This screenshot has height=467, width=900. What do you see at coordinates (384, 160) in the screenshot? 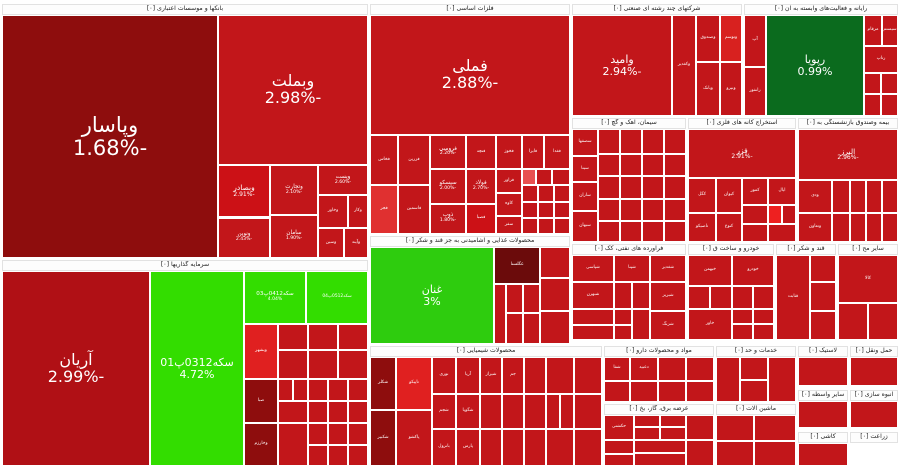
I see `treemap-cell: فخاس-2.40%` at bounding box center [384, 160].